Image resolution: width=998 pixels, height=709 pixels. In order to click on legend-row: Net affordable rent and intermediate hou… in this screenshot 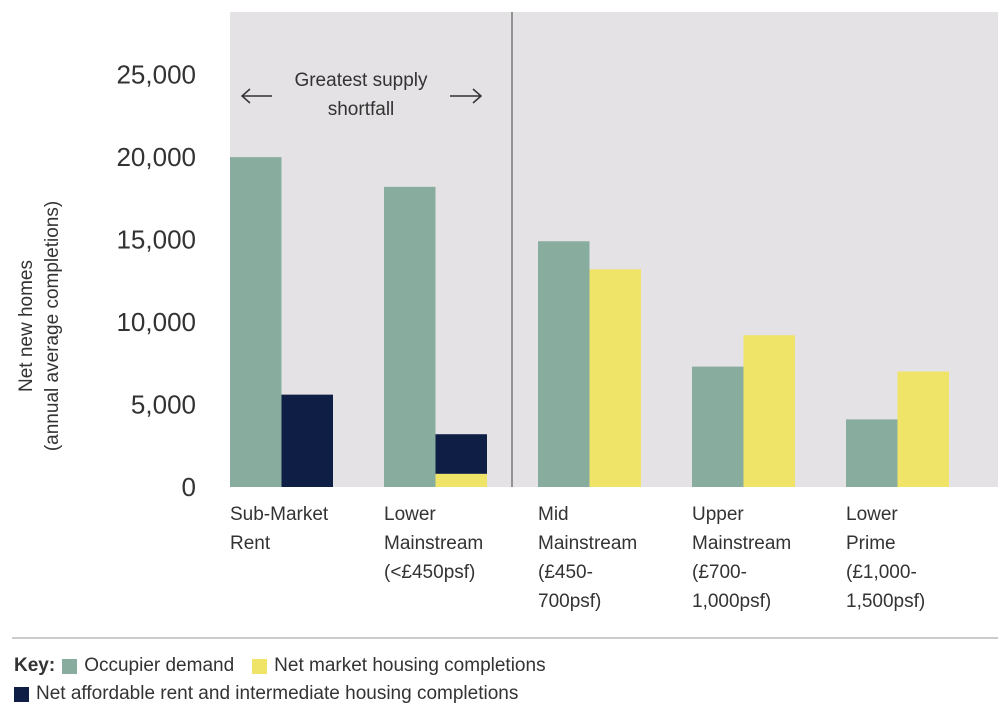, I will do `click(289, 694)`.